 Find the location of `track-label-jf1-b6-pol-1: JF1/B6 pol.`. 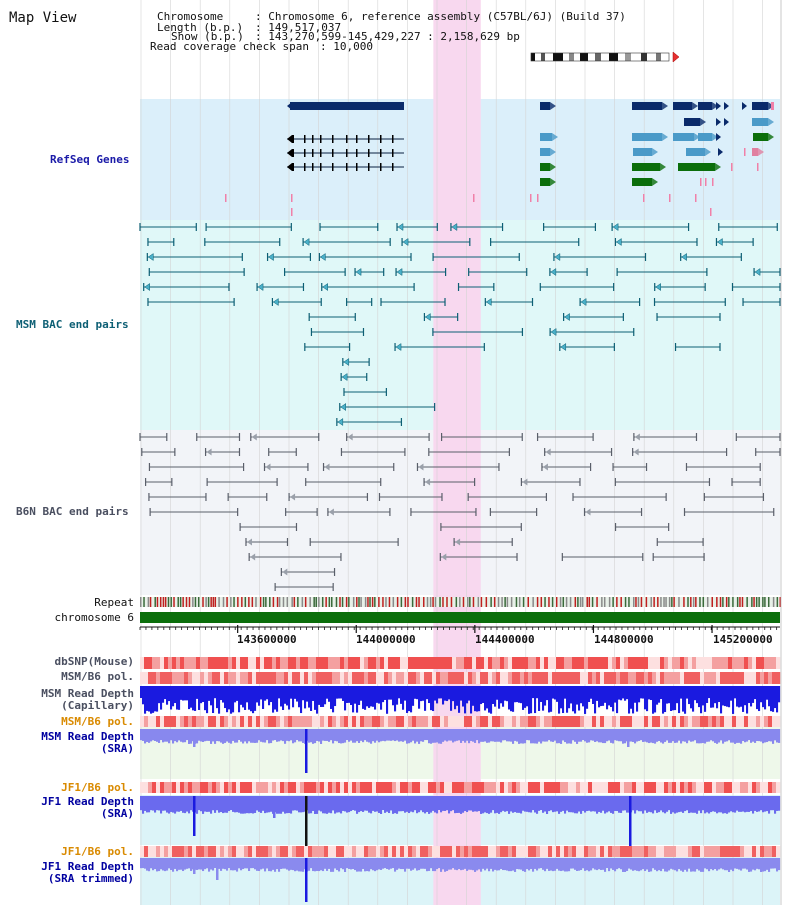

track-label-jf1-b6-pol-1: JF1/B6 pol. is located at coordinates (97, 787).